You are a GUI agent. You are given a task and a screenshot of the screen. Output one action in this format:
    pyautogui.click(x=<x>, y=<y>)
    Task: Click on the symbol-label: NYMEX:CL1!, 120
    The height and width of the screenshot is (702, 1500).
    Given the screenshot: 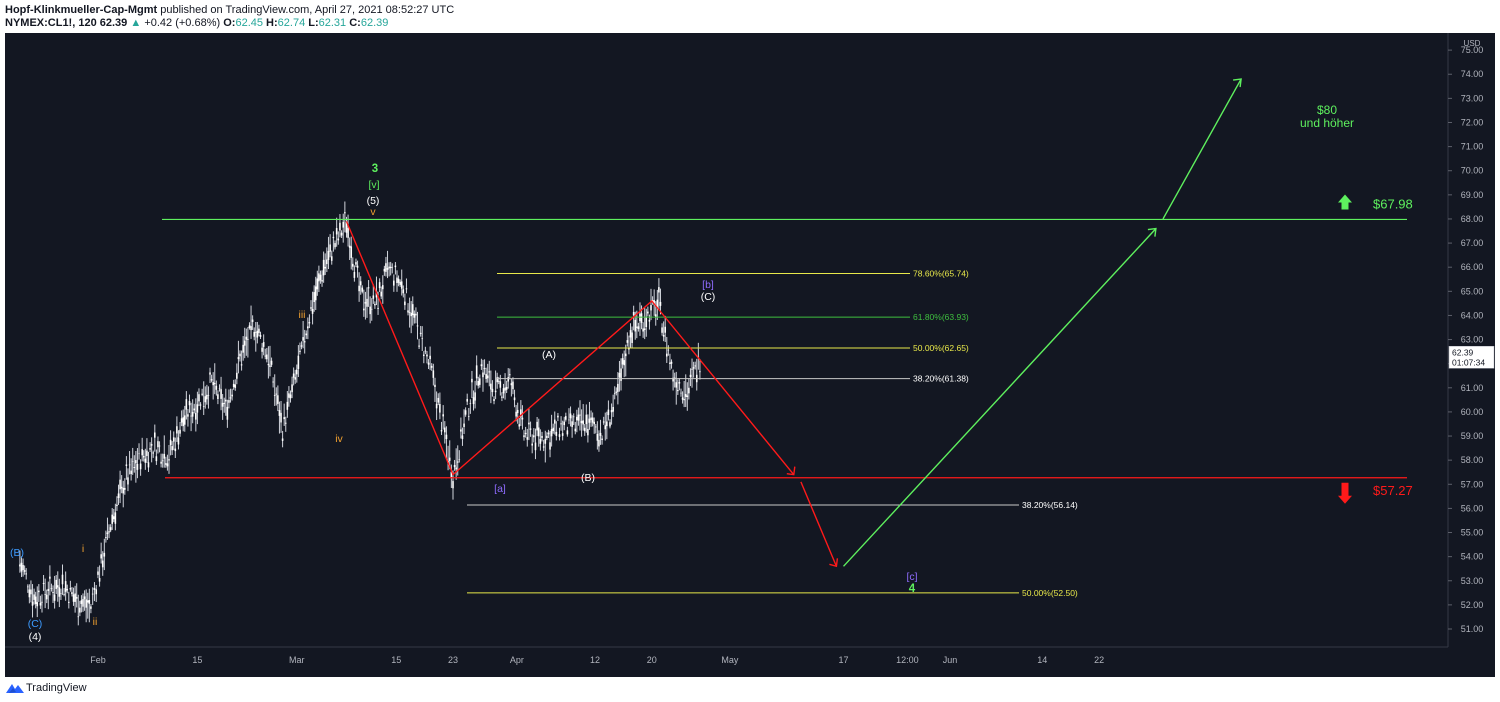 What is the action you would take?
    pyautogui.click(x=51, y=23)
    